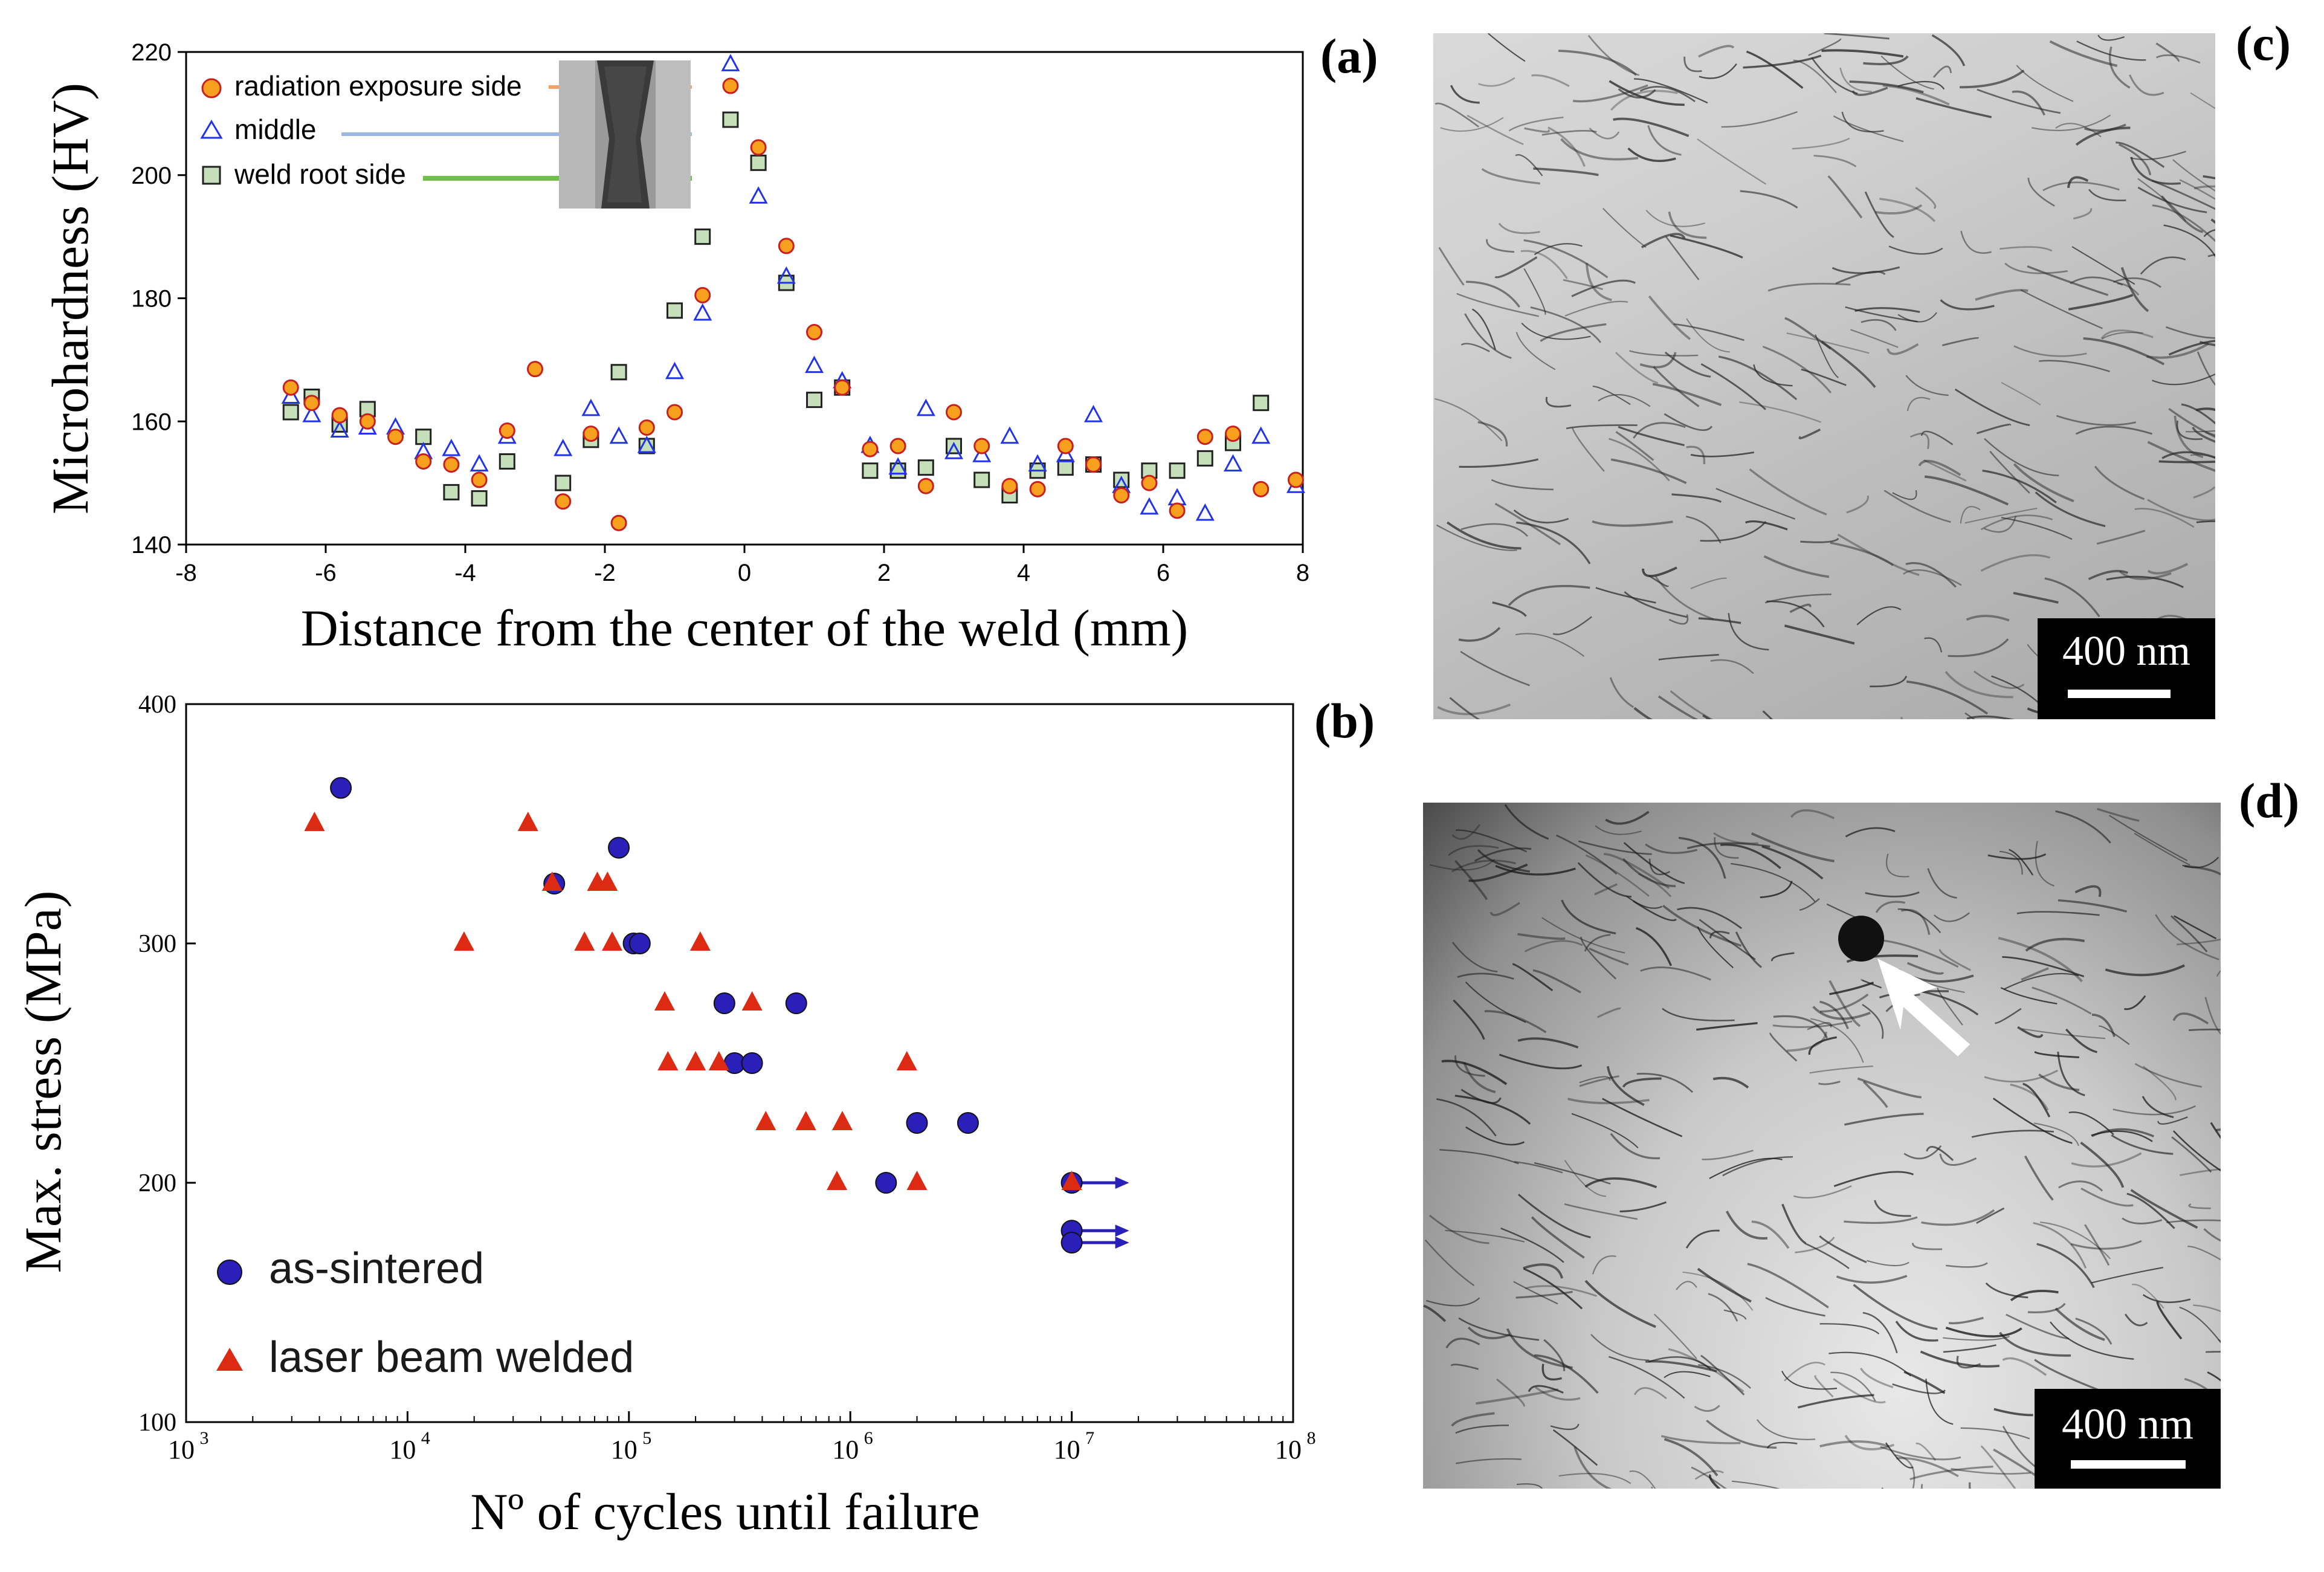  Describe the element at coordinates (968, 1123) in the screenshot. I see `as-sintered-point` at that location.